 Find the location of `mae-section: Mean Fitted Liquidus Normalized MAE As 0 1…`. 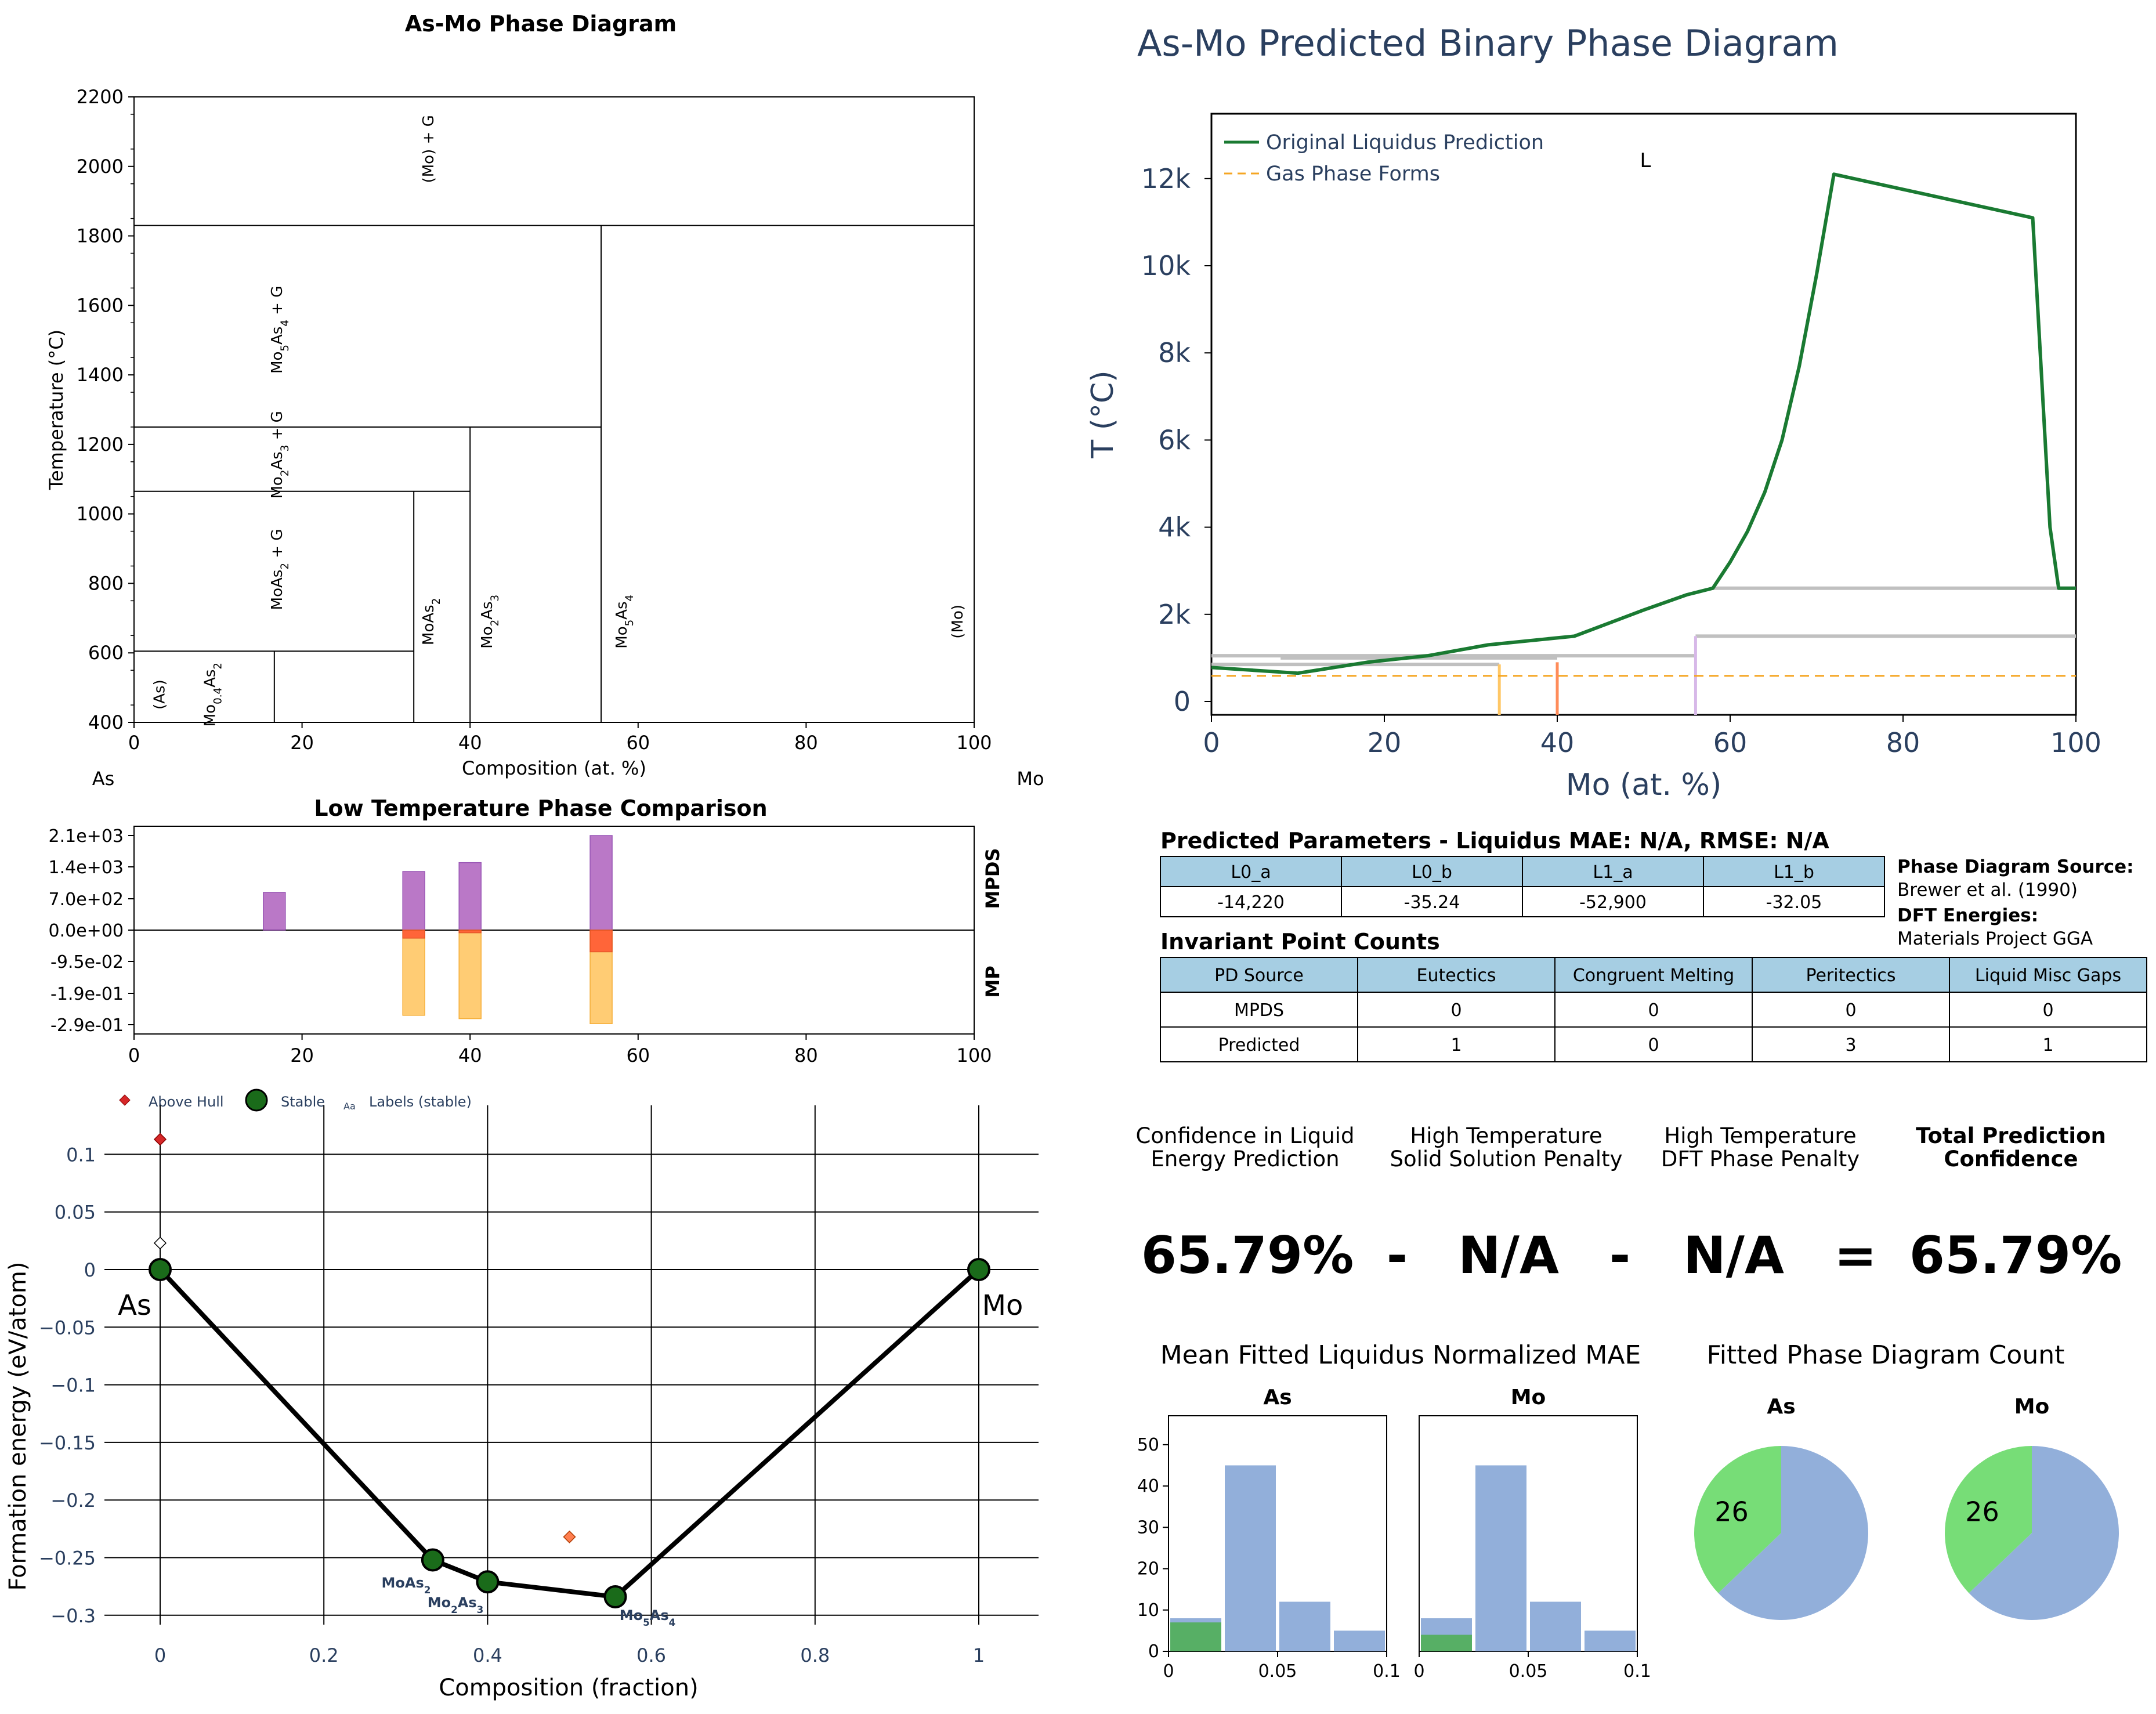

mae-section: Mean Fitted Liquidus Normalized MAE As 0 1… is located at coordinates (1394, 1511).